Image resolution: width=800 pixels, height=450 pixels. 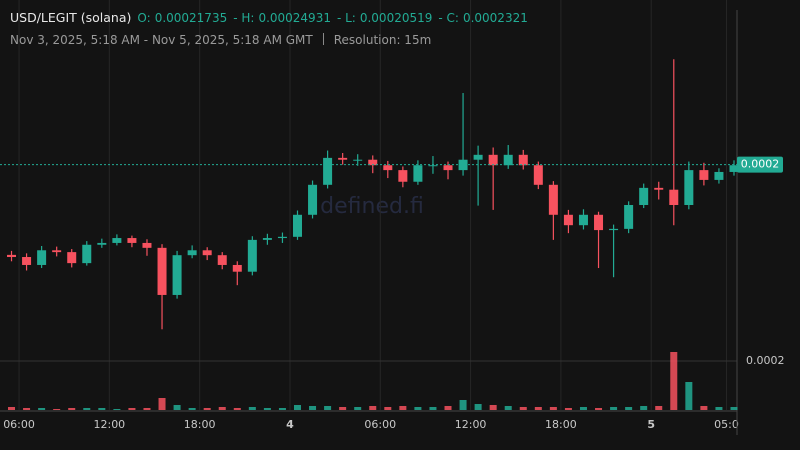 I want to click on summary-label: - L:, so click(x=346, y=18).